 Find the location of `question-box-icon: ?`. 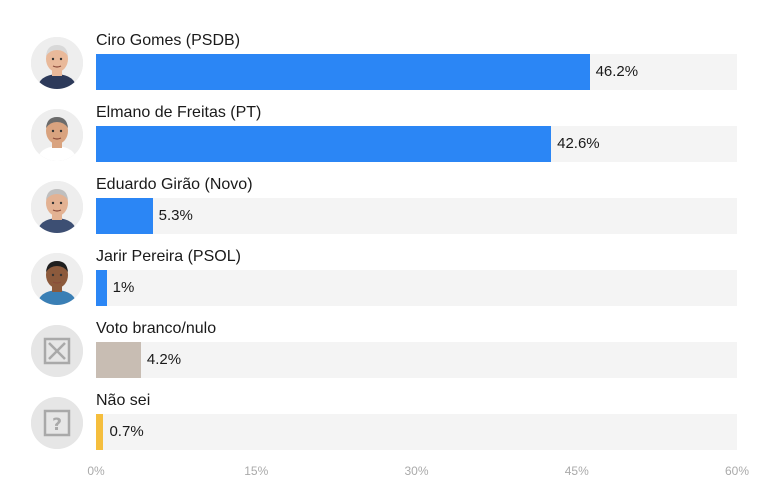

question-box-icon: ? is located at coordinates (57, 423).